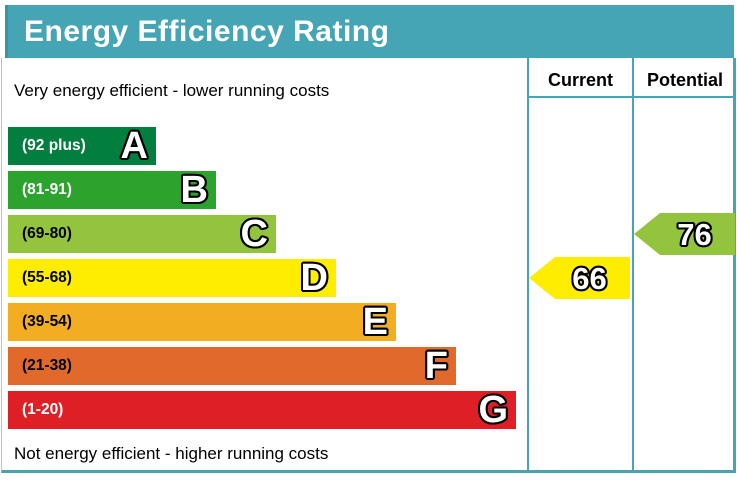  I want to click on potential-column-divider, so click(633, 265).